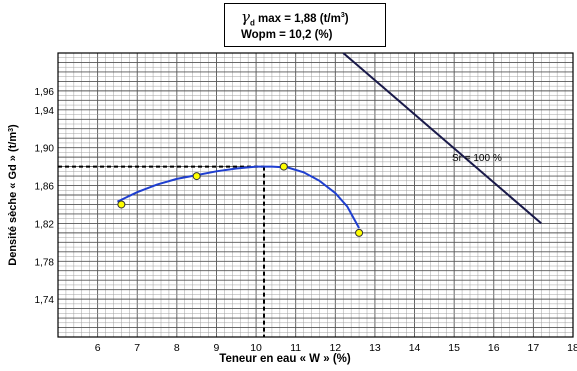 This screenshot has height=371, width=577. Describe the element at coordinates (342, 16) in the screenshot. I see `gamma-unit-exponent: 3` at that location.